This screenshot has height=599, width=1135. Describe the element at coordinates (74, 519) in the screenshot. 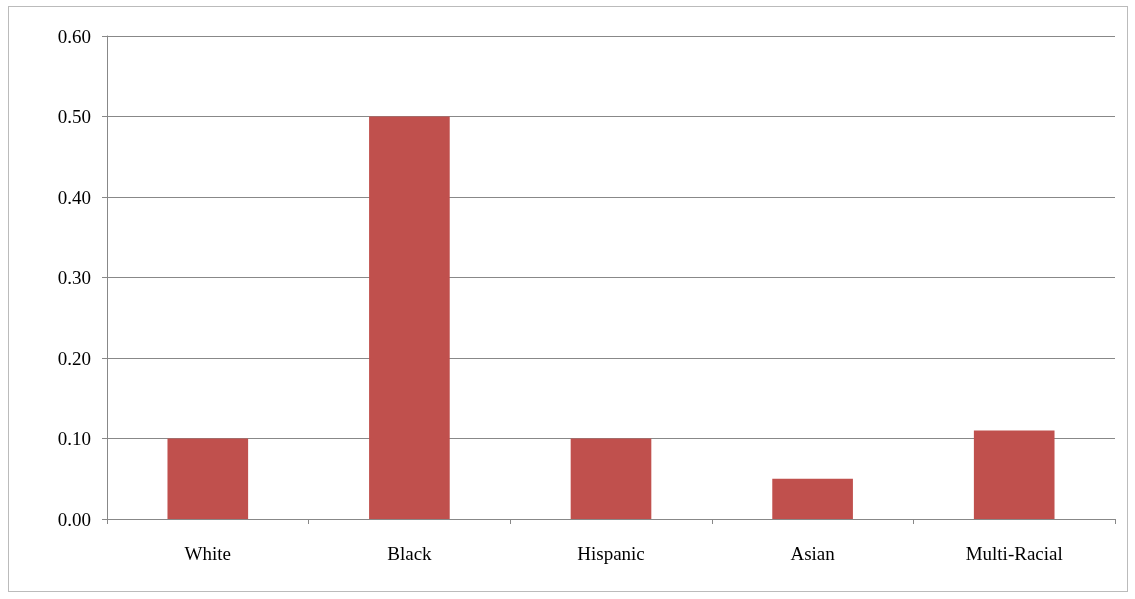

I see `y-tick-label: 0.00` at that location.